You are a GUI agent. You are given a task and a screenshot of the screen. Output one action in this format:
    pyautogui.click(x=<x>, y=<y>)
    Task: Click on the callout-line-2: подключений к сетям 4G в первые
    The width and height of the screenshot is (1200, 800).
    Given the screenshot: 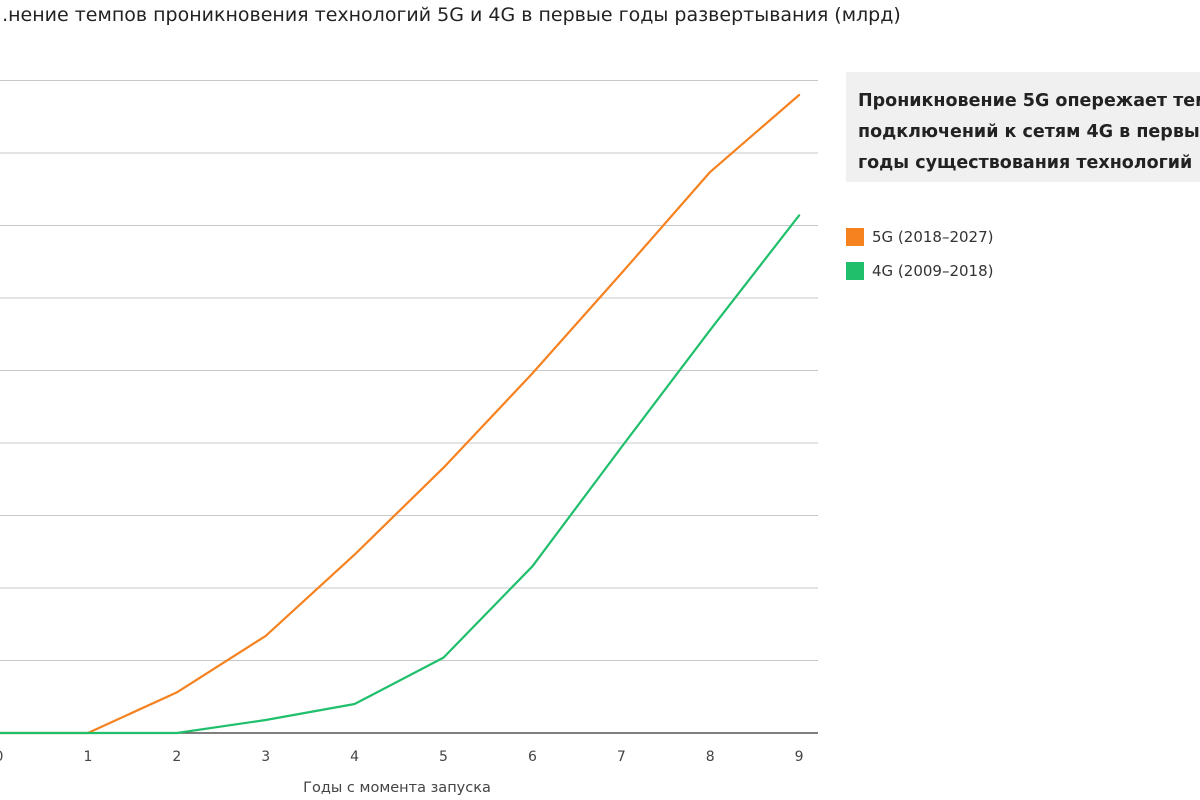 What is the action you would take?
    pyautogui.click(x=1029, y=132)
    